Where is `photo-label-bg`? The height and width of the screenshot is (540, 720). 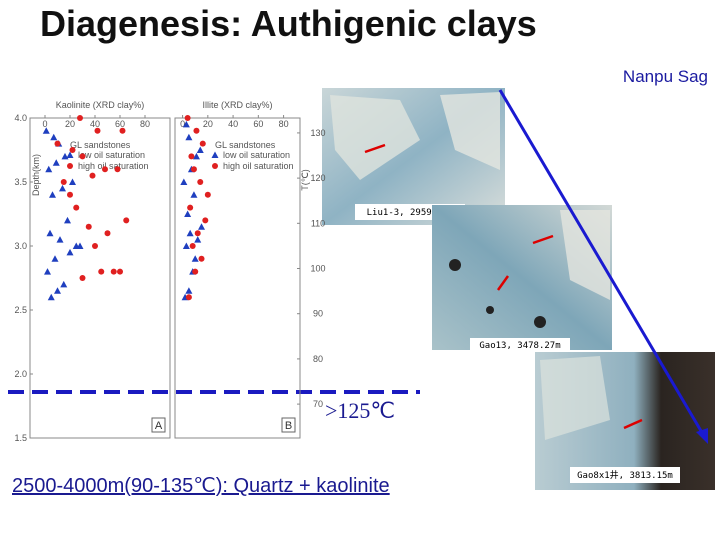 photo-label-bg is located at coordinates (520, 345).